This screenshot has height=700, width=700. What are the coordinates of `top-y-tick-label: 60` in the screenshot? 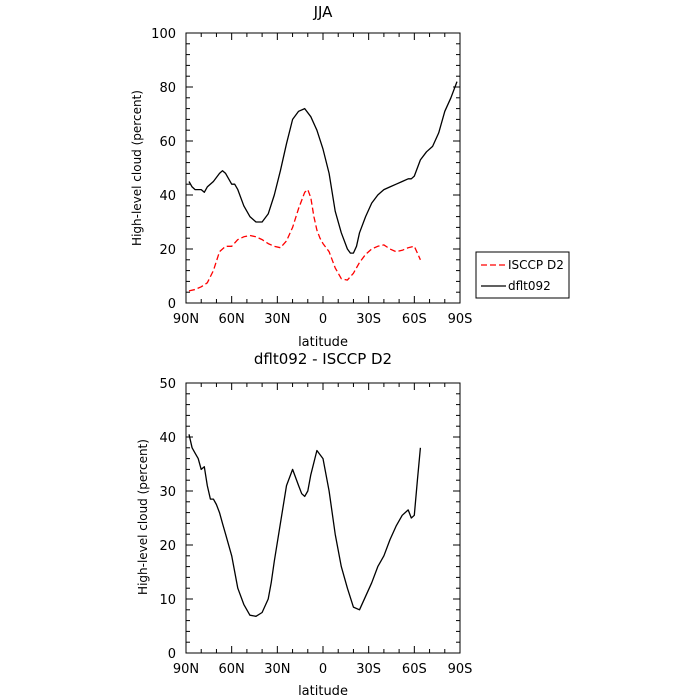 It's located at (167, 142).